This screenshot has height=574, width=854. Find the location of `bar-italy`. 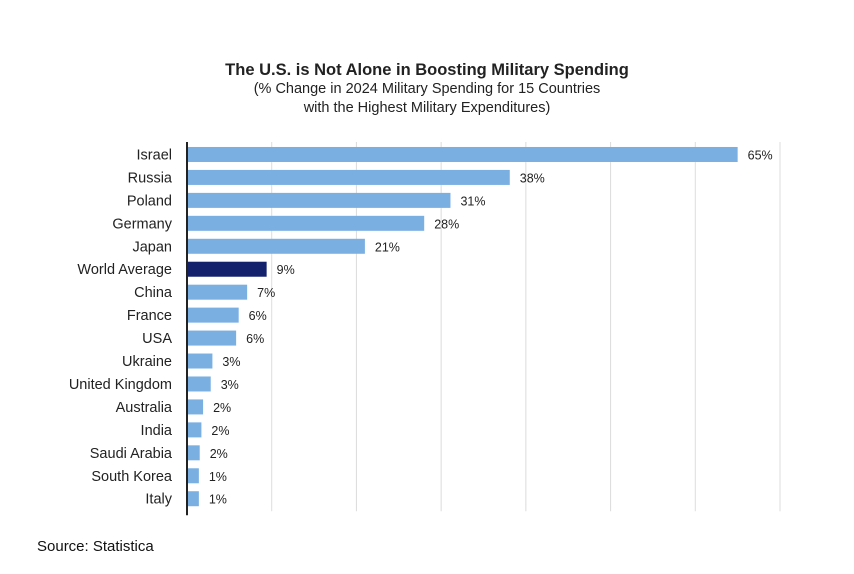

bar-italy is located at coordinates (193, 499).